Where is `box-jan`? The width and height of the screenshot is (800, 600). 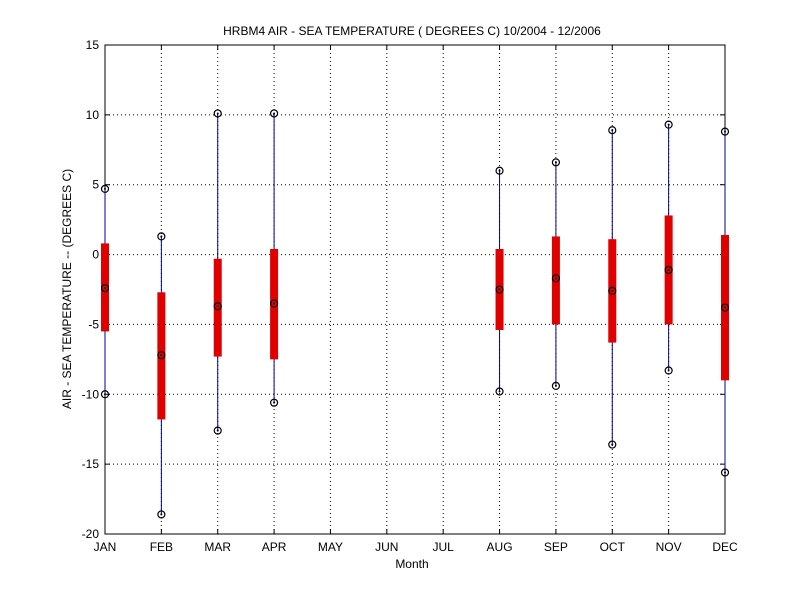
box-jan is located at coordinates (105, 291).